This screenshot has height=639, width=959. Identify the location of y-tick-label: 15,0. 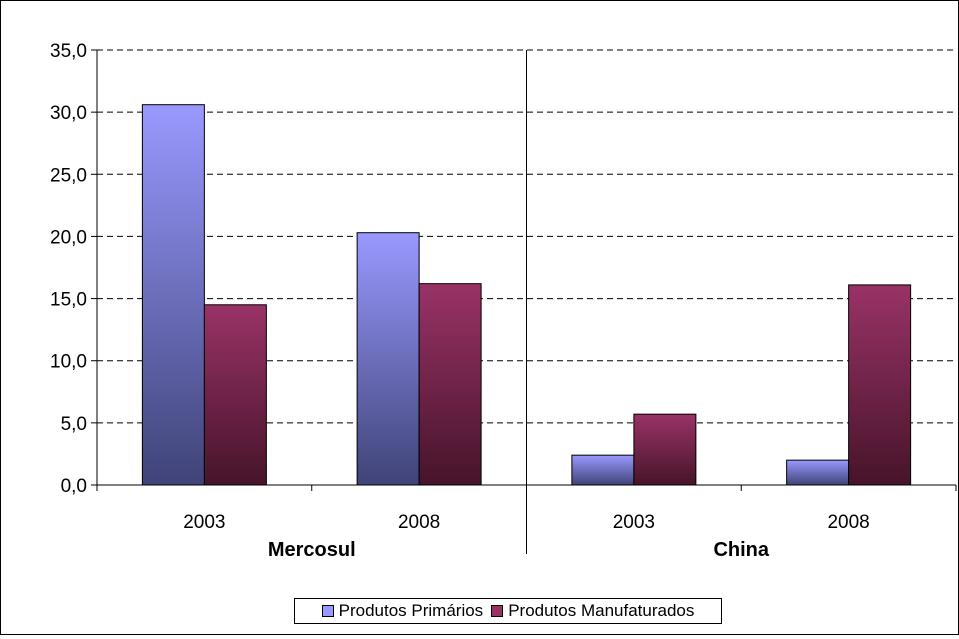
(68, 300).